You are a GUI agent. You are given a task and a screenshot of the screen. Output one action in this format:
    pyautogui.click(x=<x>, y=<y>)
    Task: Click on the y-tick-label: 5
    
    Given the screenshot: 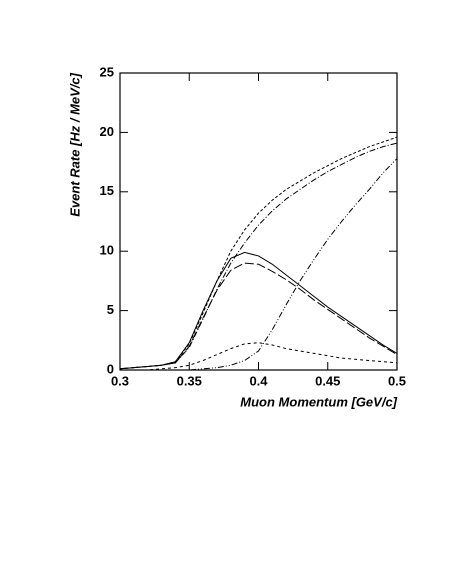 What is the action you would take?
    pyautogui.click(x=110, y=309)
    